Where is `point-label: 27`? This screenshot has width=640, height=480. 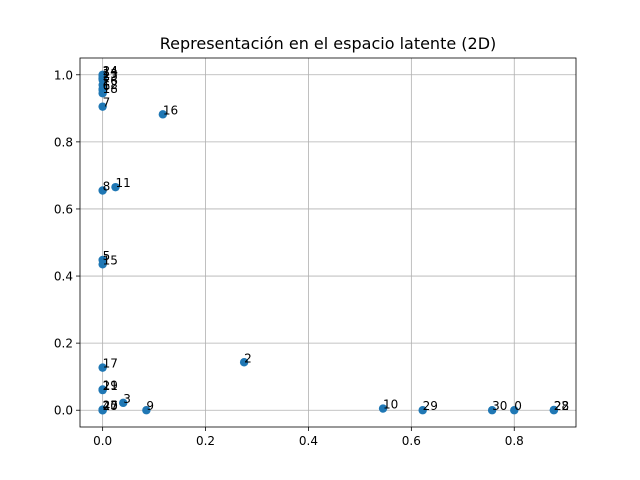
point-label: 27 is located at coordinates (110, 406).